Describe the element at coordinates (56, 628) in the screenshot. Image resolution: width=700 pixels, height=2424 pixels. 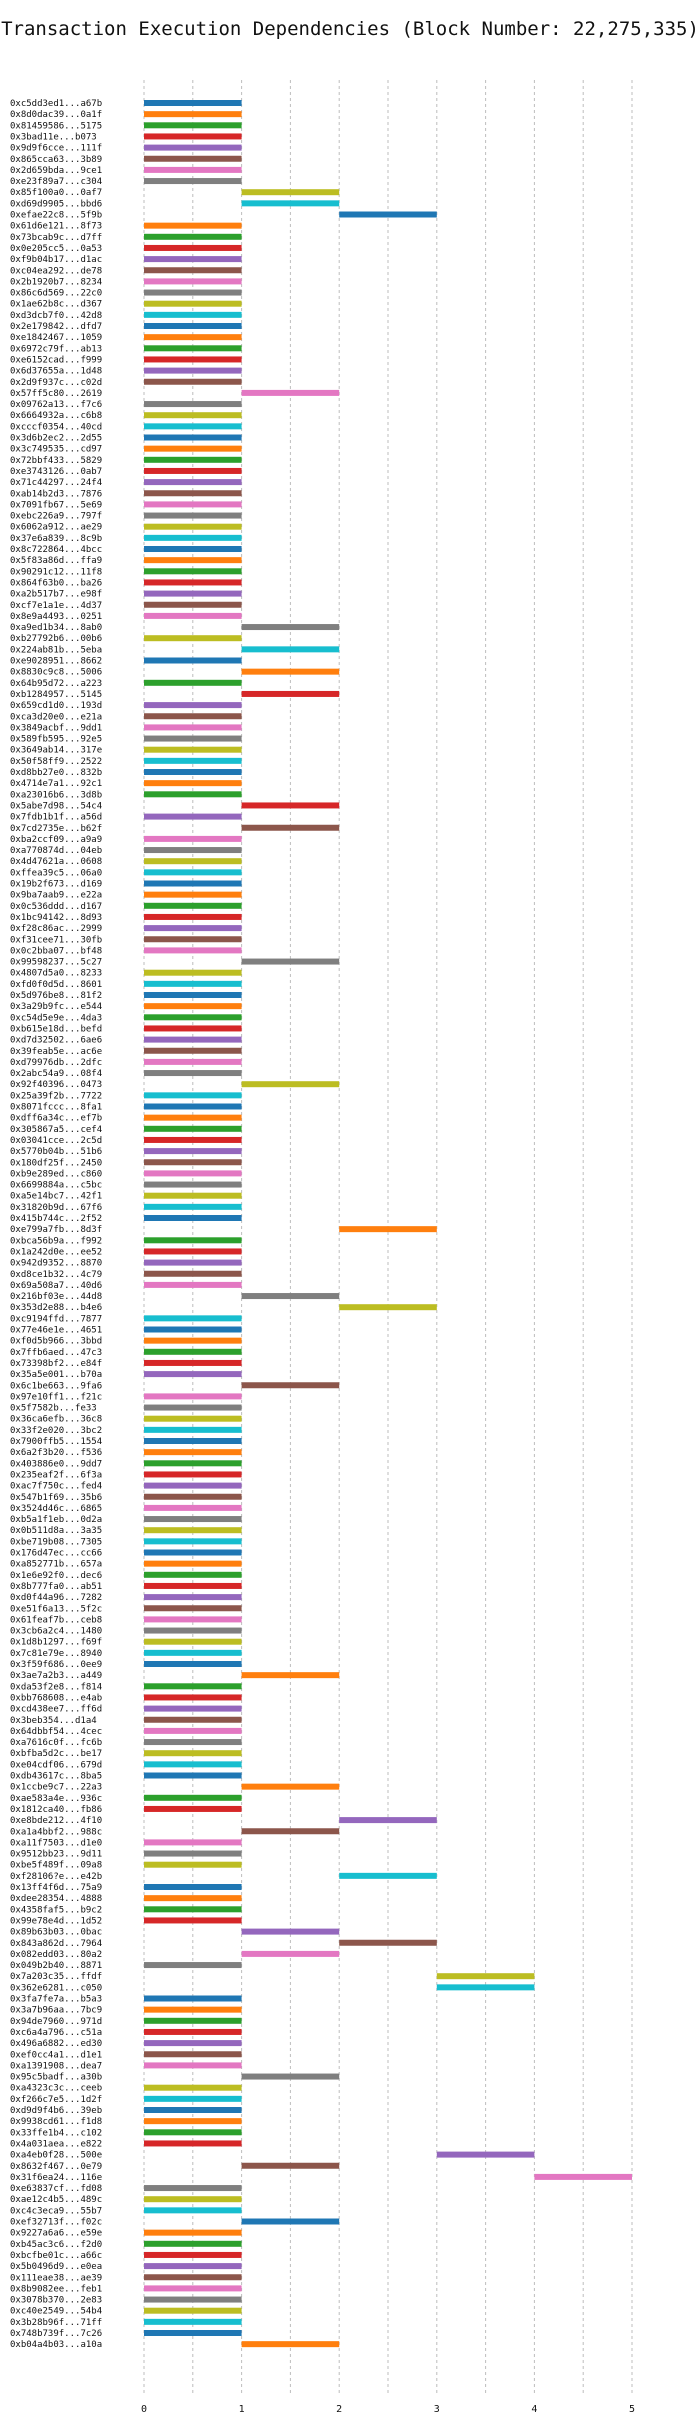
I see `y-tick-label: 0xa9ed1b34...8ab0` at that location.